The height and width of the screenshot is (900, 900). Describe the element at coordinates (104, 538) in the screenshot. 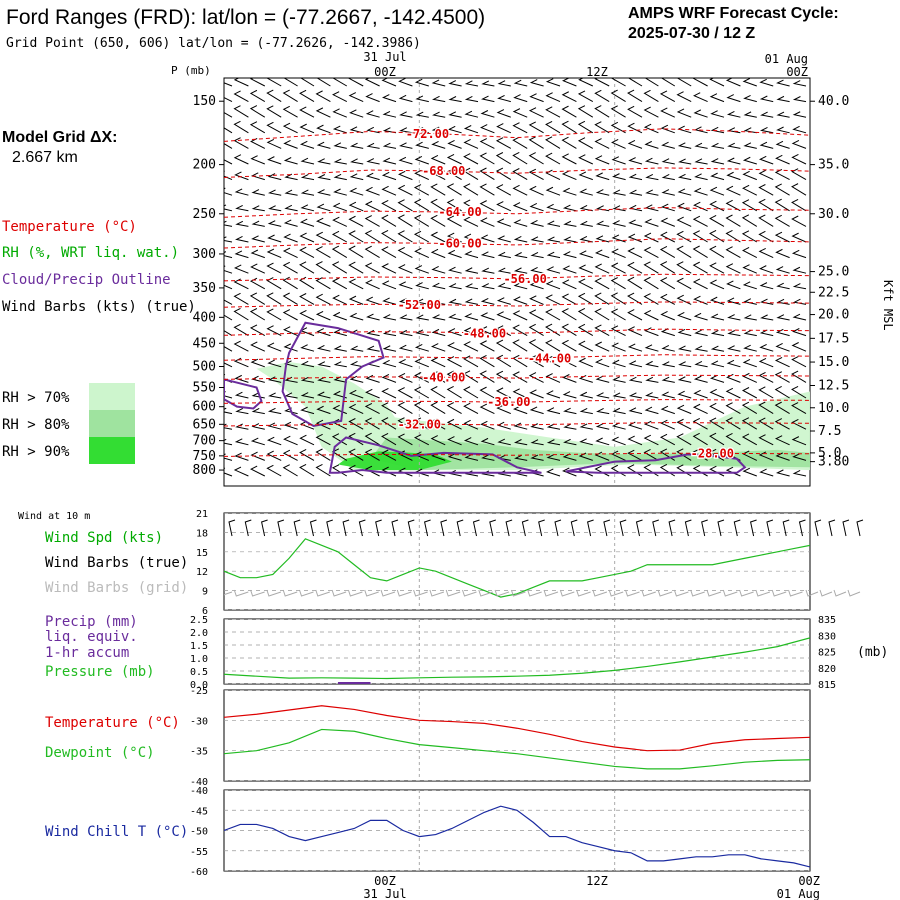

I see `wind-spd-label: Wind Spd (kts)` at that location.